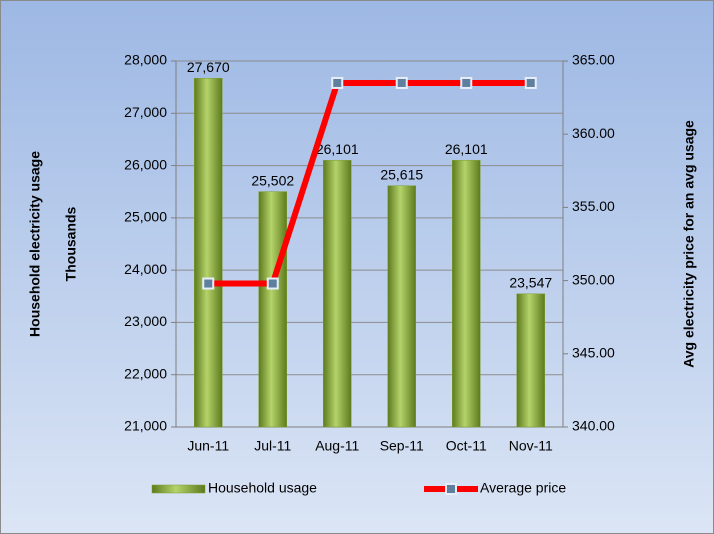 Image resolution: width=714 pixels, height=534 pixels. I want to click on y2-tick-label: 360.00, so click(593, 133).